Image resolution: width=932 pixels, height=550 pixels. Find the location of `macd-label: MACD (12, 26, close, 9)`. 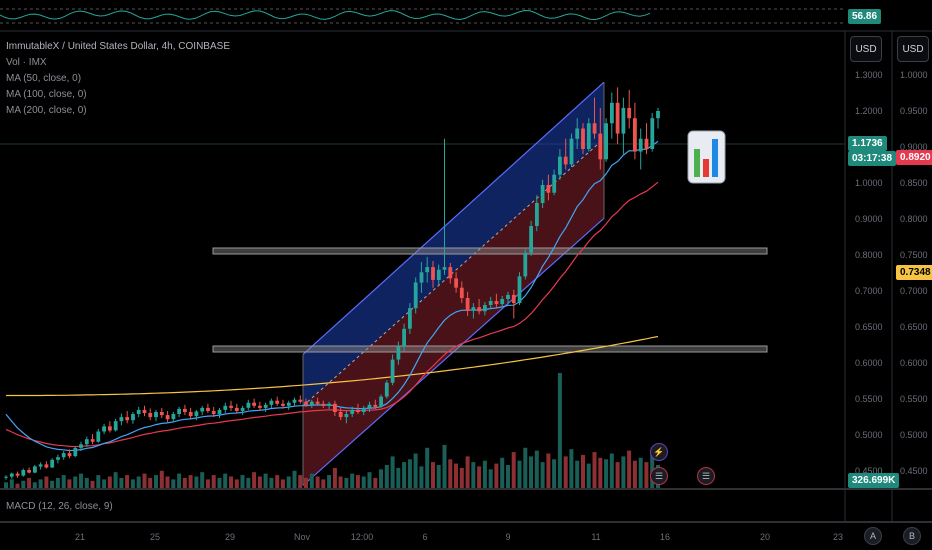

macd-label: MACD (12, 26, close, 9) is located at coordinates (59, 506).